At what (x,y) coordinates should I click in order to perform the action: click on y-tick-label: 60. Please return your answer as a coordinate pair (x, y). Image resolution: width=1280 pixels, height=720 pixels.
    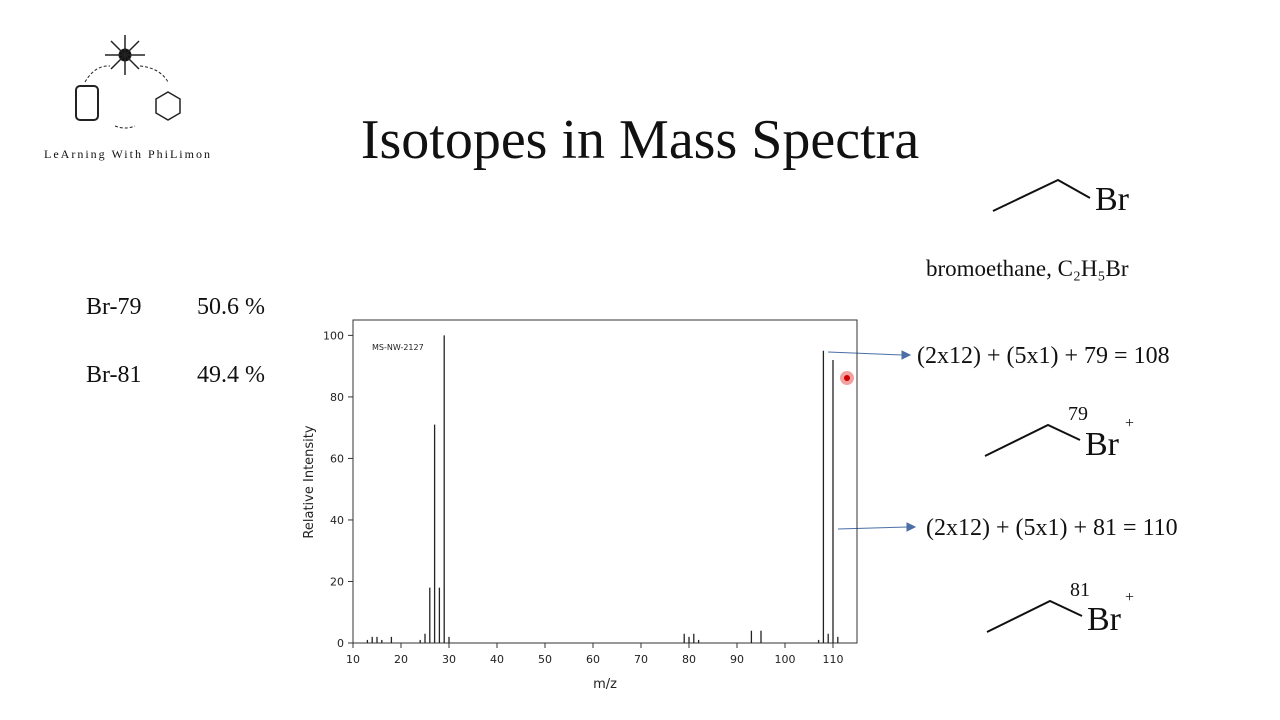
    Looking at the image, I should click on (337, 458).